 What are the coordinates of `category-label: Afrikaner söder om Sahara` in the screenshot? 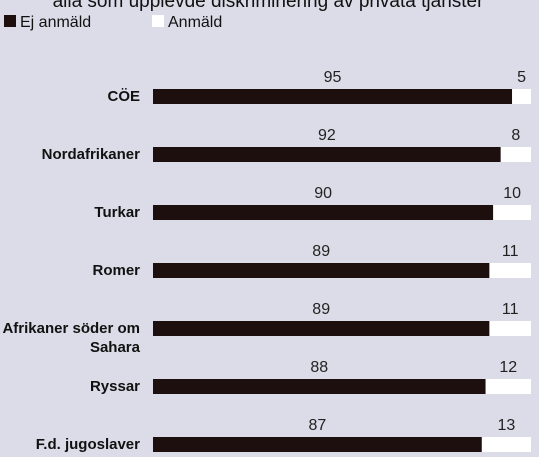 It's located at (71, 338).